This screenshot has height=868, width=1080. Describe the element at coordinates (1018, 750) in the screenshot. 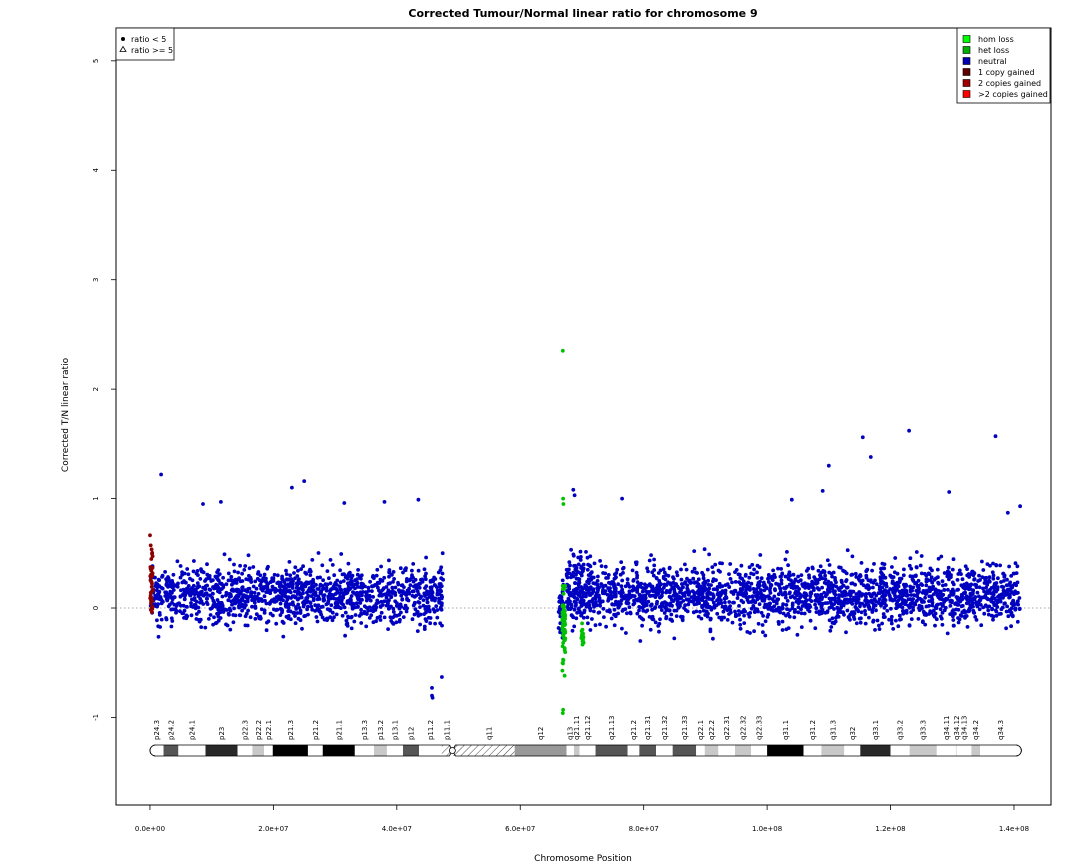

I see `ideogram-cap-outline` at that location.